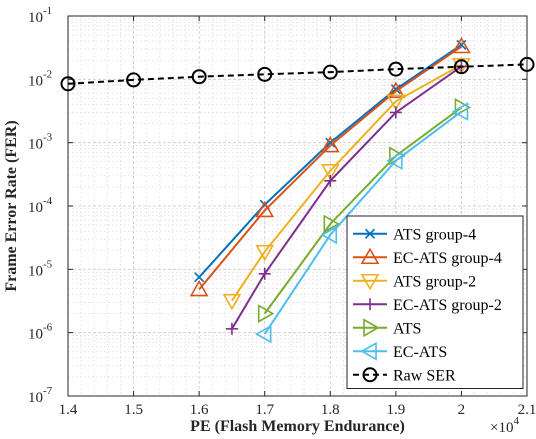 The width and height of the screenshot is (536, 439). Describe the element at coordinates (48, 201) in the screenshot. I see `y-tick-exponent: -4` at that location.